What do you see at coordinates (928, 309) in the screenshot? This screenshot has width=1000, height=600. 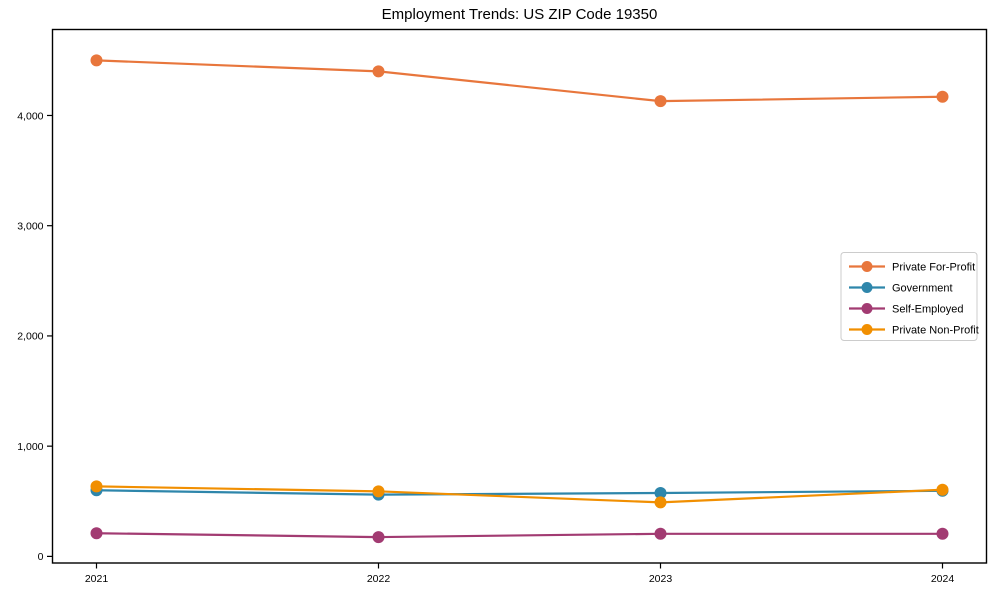 I see `legend-label: Self-Employed` at bounding box center [928, 309].